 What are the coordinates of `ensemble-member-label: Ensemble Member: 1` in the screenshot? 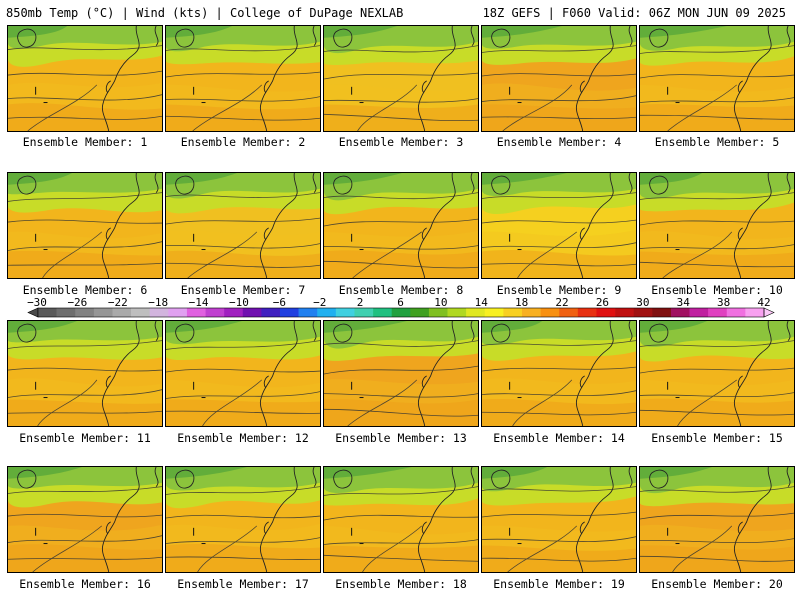 It's located at (85, 142).